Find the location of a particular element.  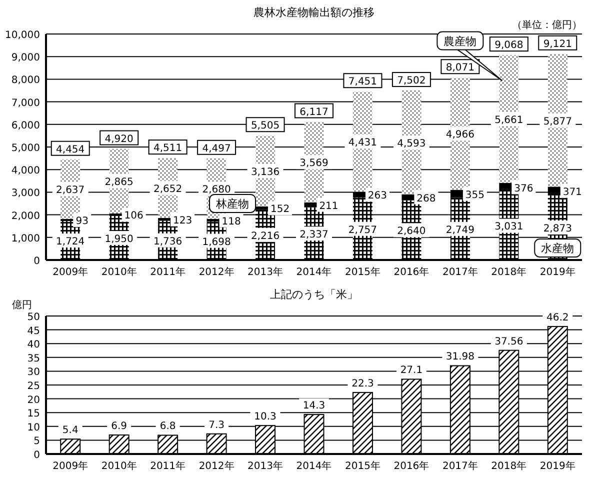

total-label: 4,511 is located at coordinates (168, 148).